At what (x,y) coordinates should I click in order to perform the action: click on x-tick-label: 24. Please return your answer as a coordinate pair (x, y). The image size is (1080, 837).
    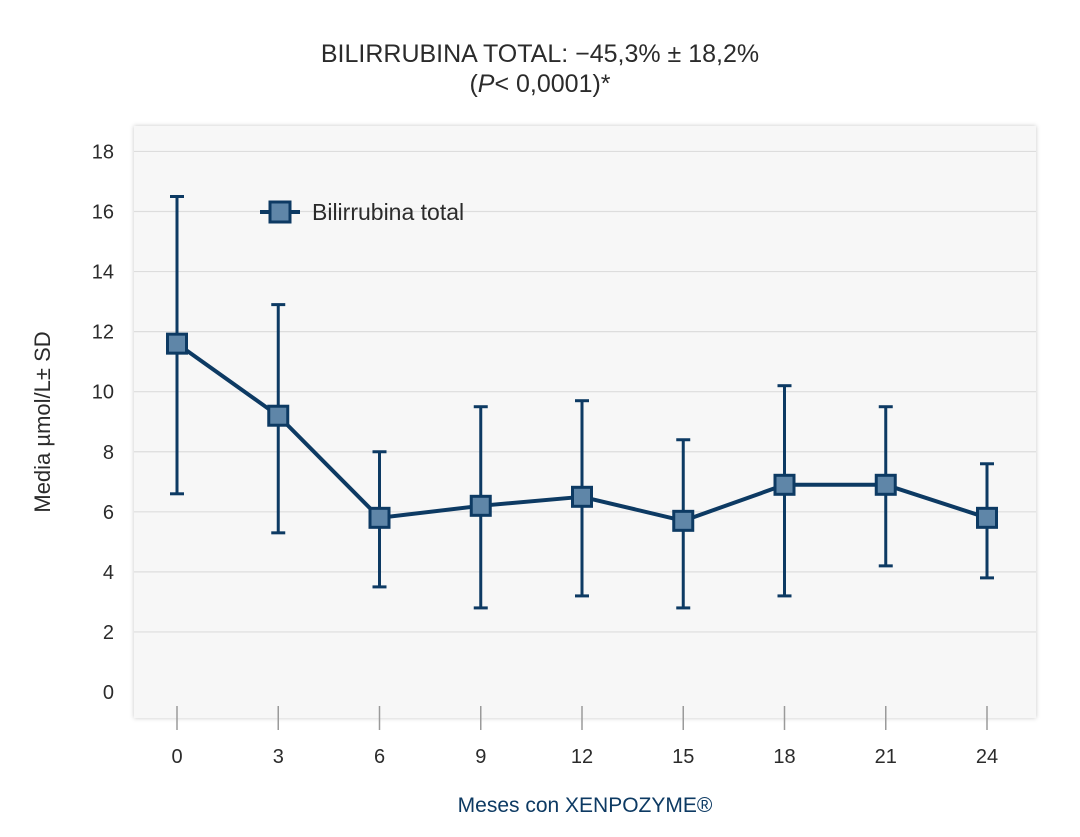
    Looking at the image, I should click on (987, 757).